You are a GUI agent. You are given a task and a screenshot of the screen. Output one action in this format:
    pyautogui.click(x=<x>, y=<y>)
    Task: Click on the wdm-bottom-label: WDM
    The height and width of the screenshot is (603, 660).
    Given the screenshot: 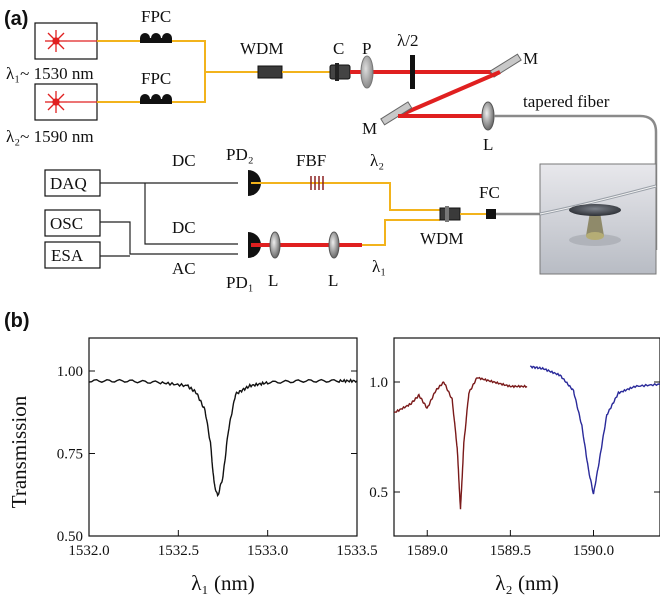 What is the action you would take?
    pyautogui.click(x=441, y=238)
    